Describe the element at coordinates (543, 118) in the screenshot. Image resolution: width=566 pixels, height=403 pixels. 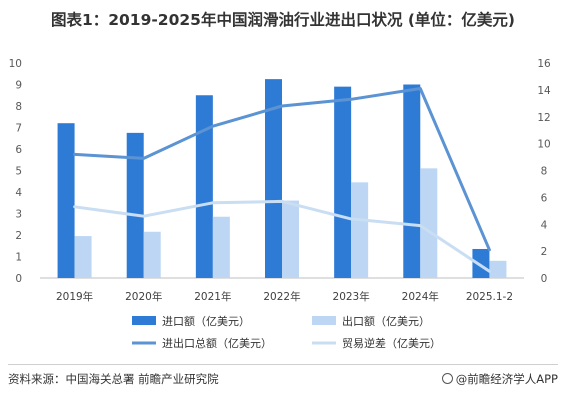
I see `y-right-tick-label: 12` at that location.